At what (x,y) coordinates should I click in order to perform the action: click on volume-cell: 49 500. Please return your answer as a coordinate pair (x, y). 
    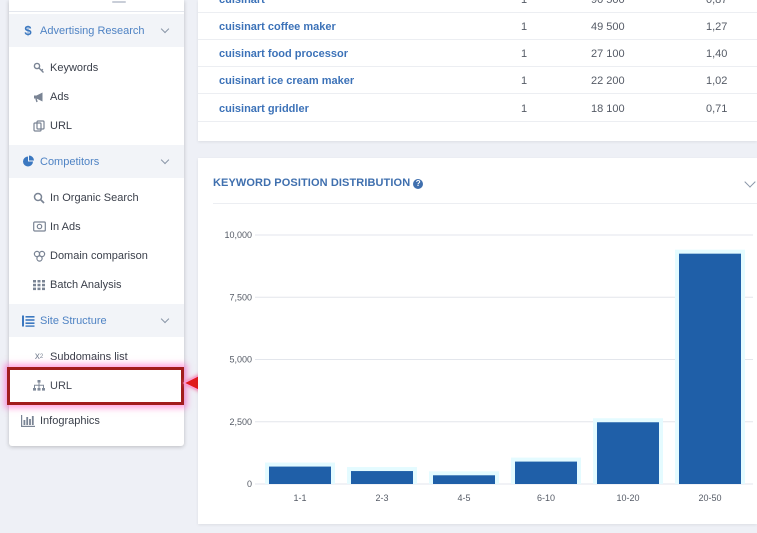
    Looking at the image, I should click on (608, 27).